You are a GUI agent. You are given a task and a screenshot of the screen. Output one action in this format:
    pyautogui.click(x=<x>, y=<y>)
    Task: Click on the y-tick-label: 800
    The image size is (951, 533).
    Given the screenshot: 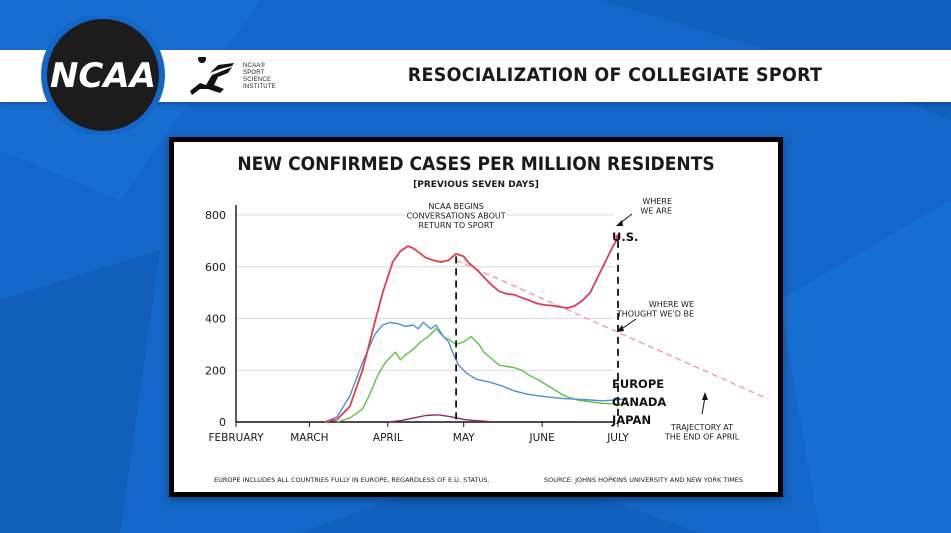 What is the action you would take?
    pyautogui.click(x=215, y=215)
    